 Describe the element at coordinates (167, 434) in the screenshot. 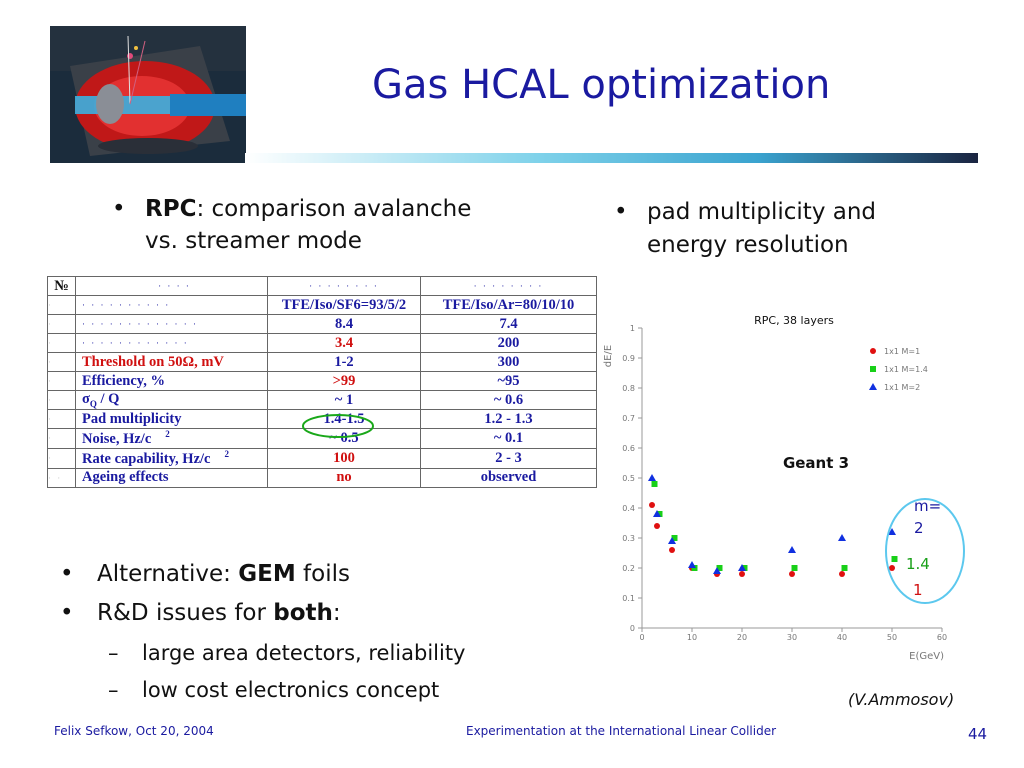

I see `unit-superscript: 2` at that location.